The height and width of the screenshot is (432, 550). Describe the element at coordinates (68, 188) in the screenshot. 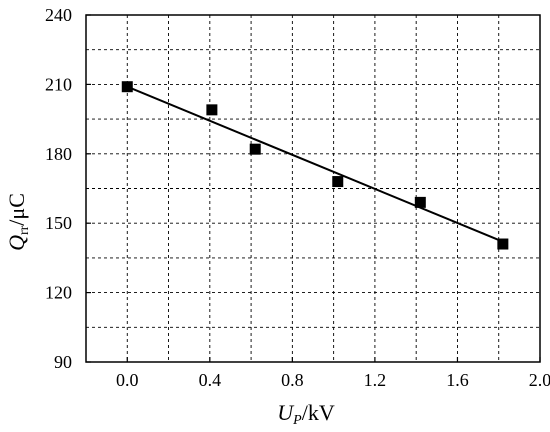

I see `y-tick-labels: 90 120 150 180 210 240` at that location.